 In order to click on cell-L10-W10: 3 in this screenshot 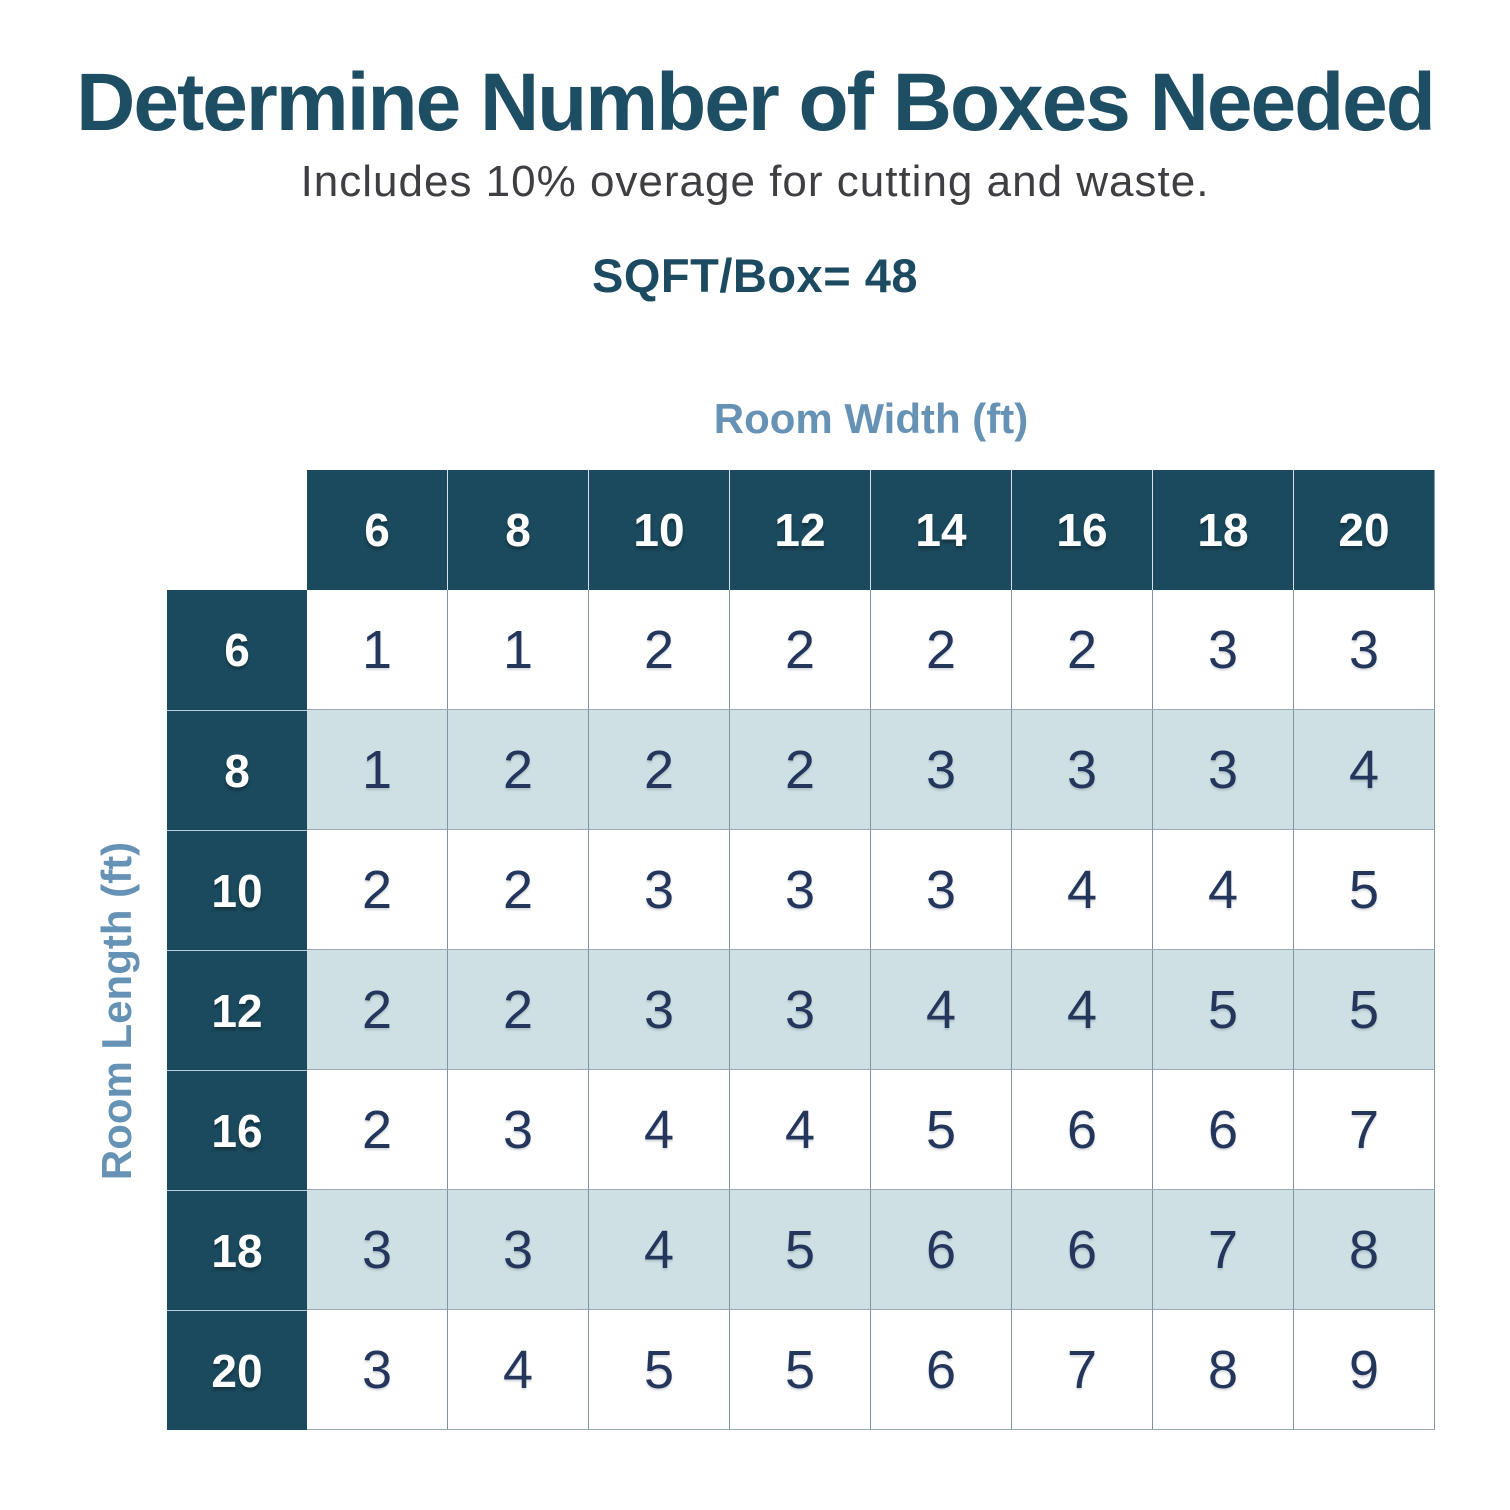, I will do `click(659, 890)`.